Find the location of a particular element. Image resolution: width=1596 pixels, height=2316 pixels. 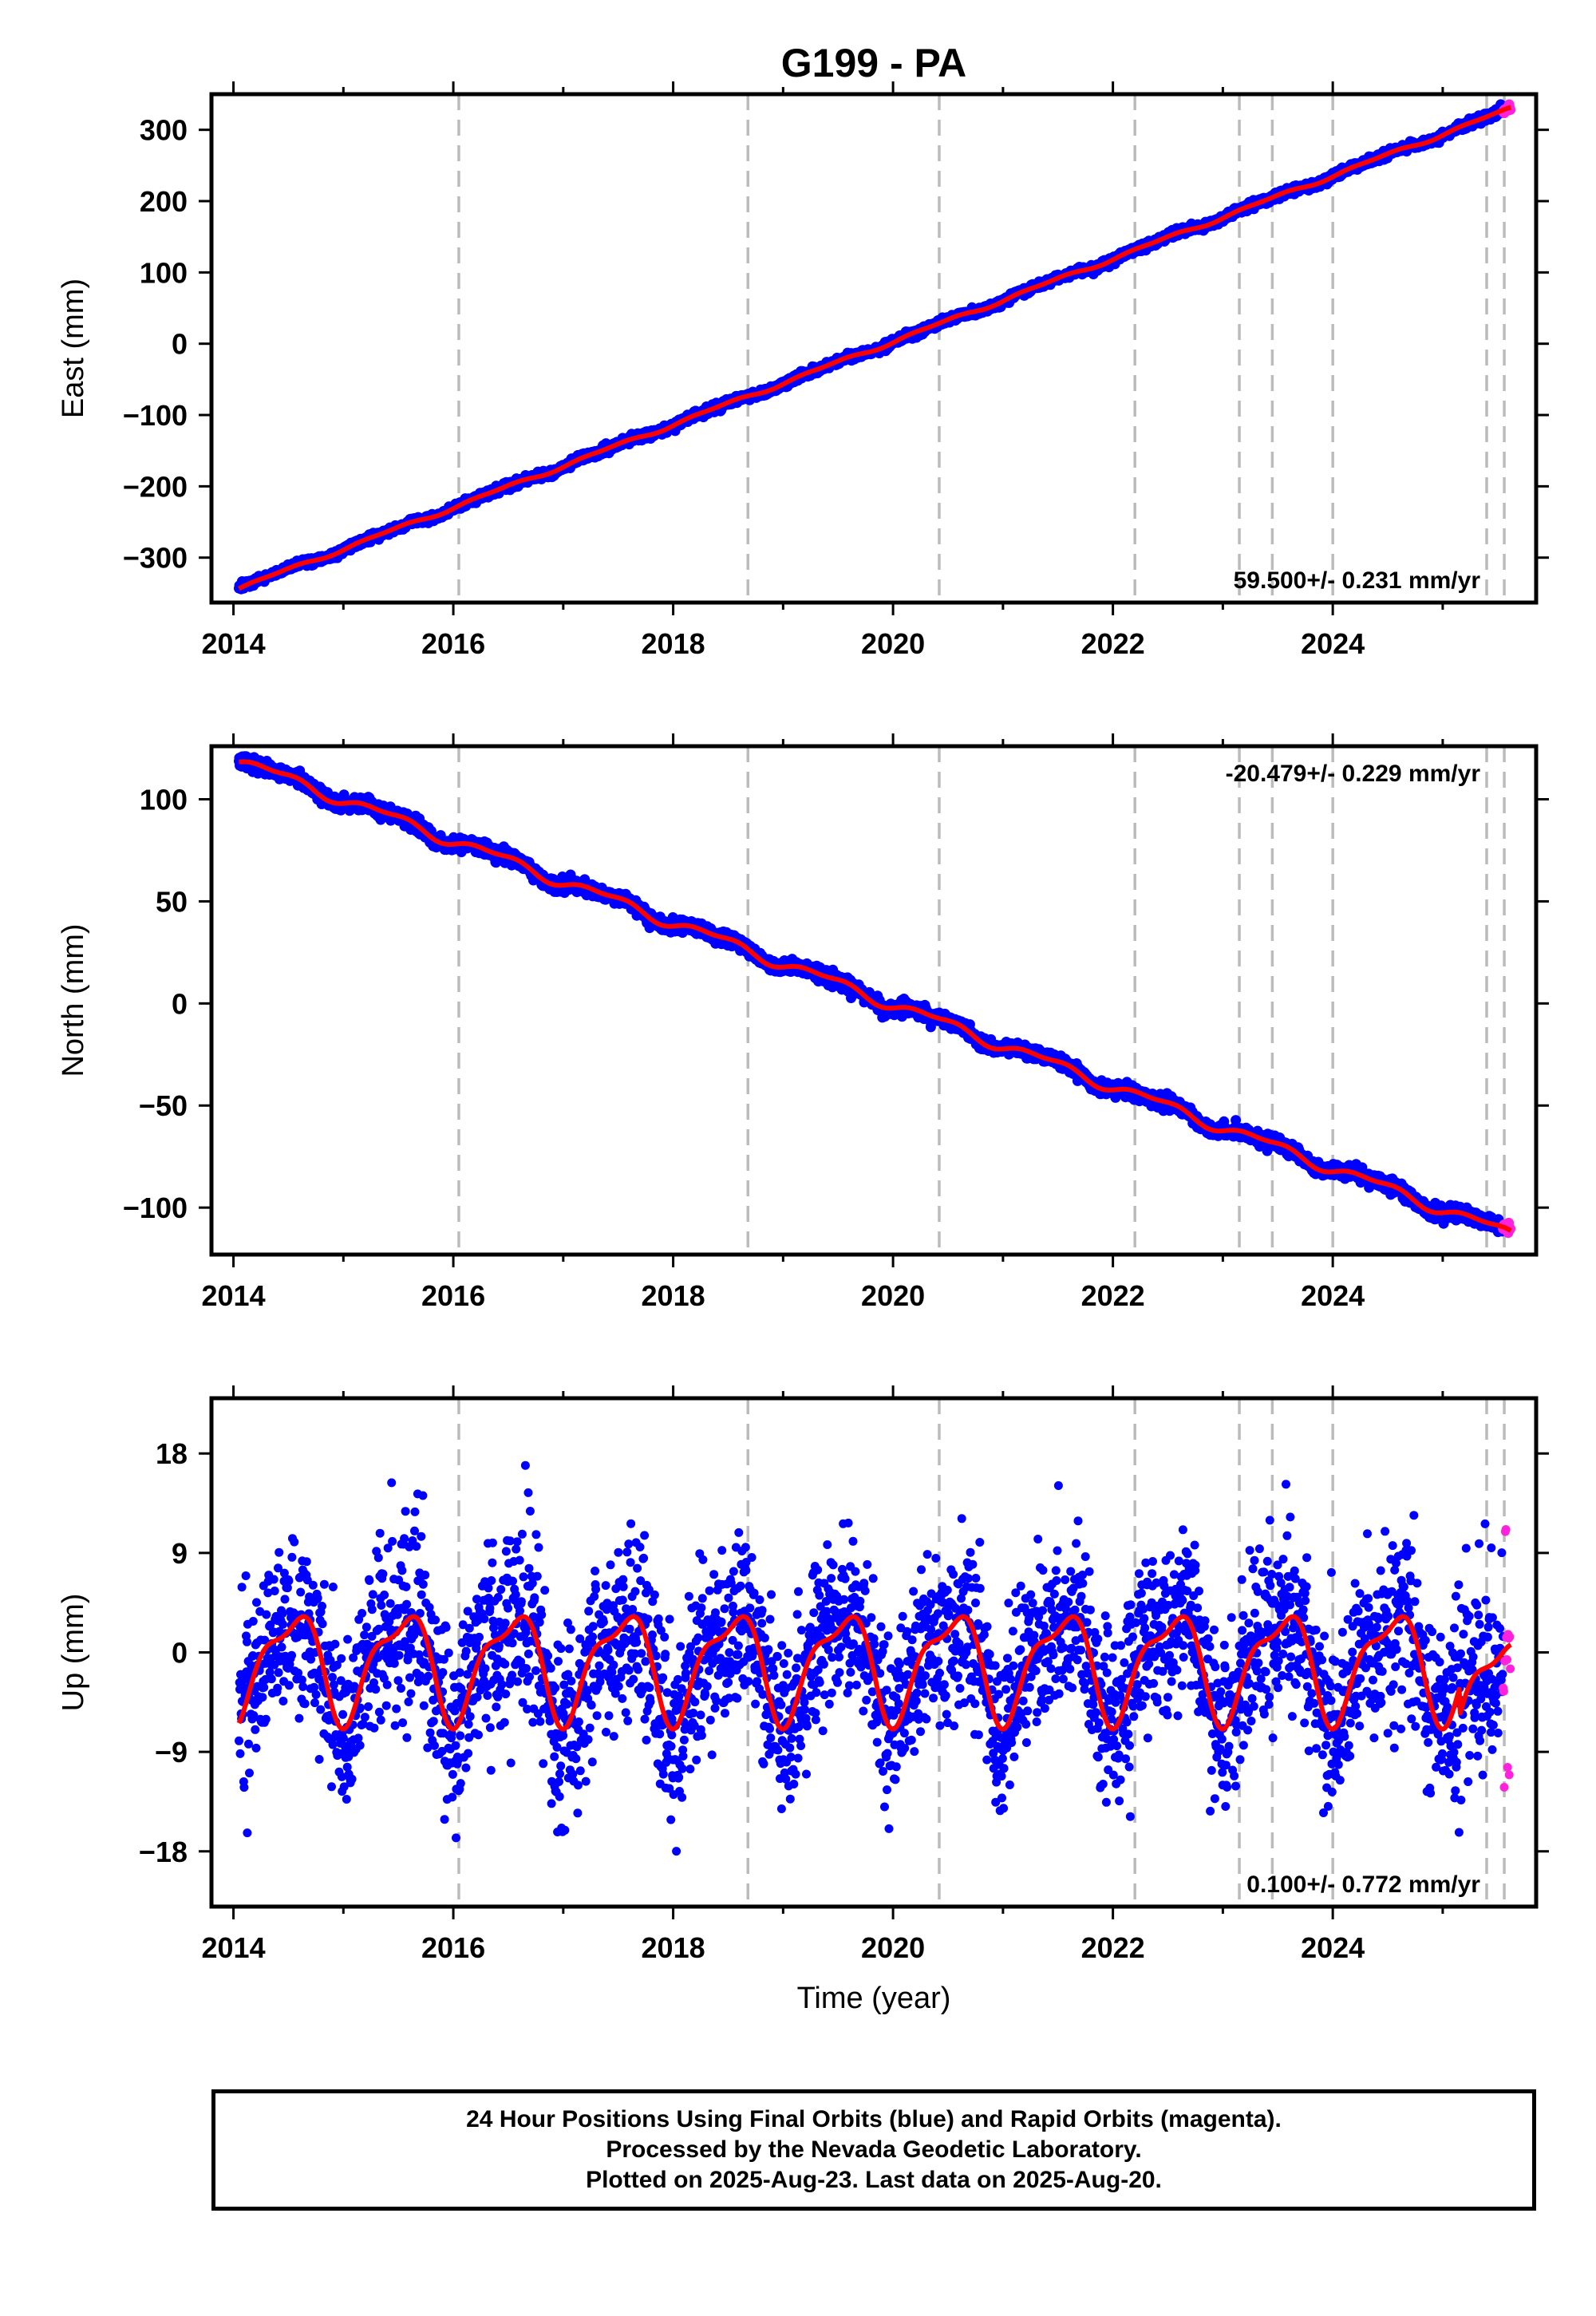

y-tick-label: −200 is located at coordinates (155, 486).